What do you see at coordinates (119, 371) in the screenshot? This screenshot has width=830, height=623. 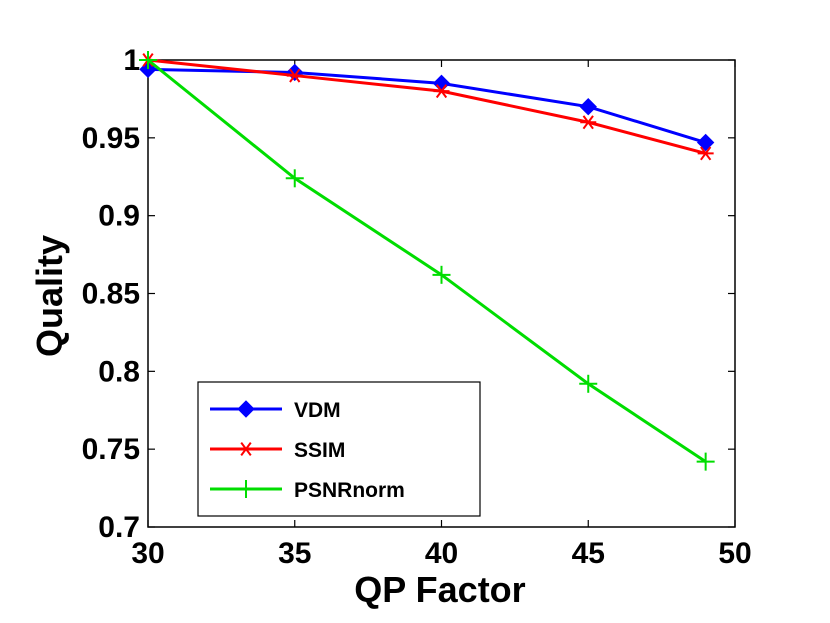 I see `y-tick-label: 0.8` at bounding box center [119, 371].